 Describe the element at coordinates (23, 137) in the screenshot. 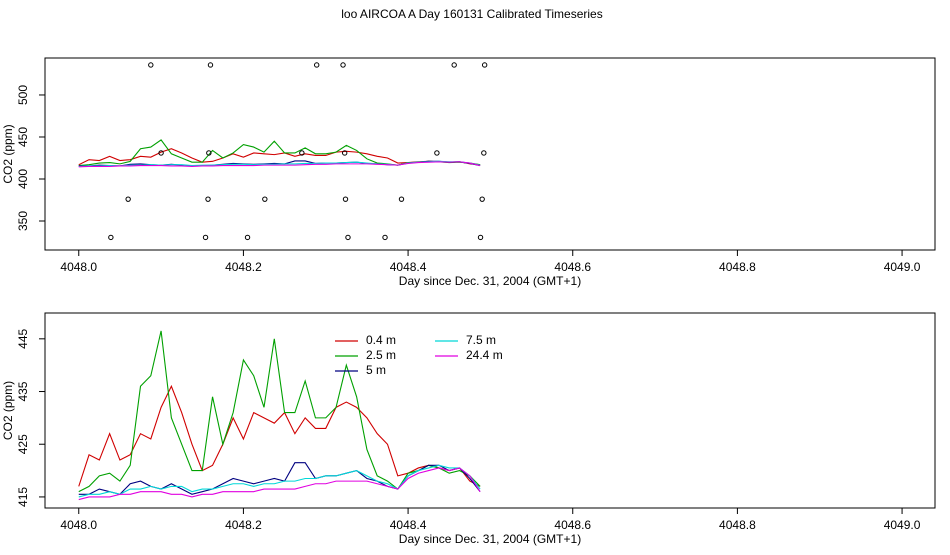

I see `y-tick-label: 450` at that location.